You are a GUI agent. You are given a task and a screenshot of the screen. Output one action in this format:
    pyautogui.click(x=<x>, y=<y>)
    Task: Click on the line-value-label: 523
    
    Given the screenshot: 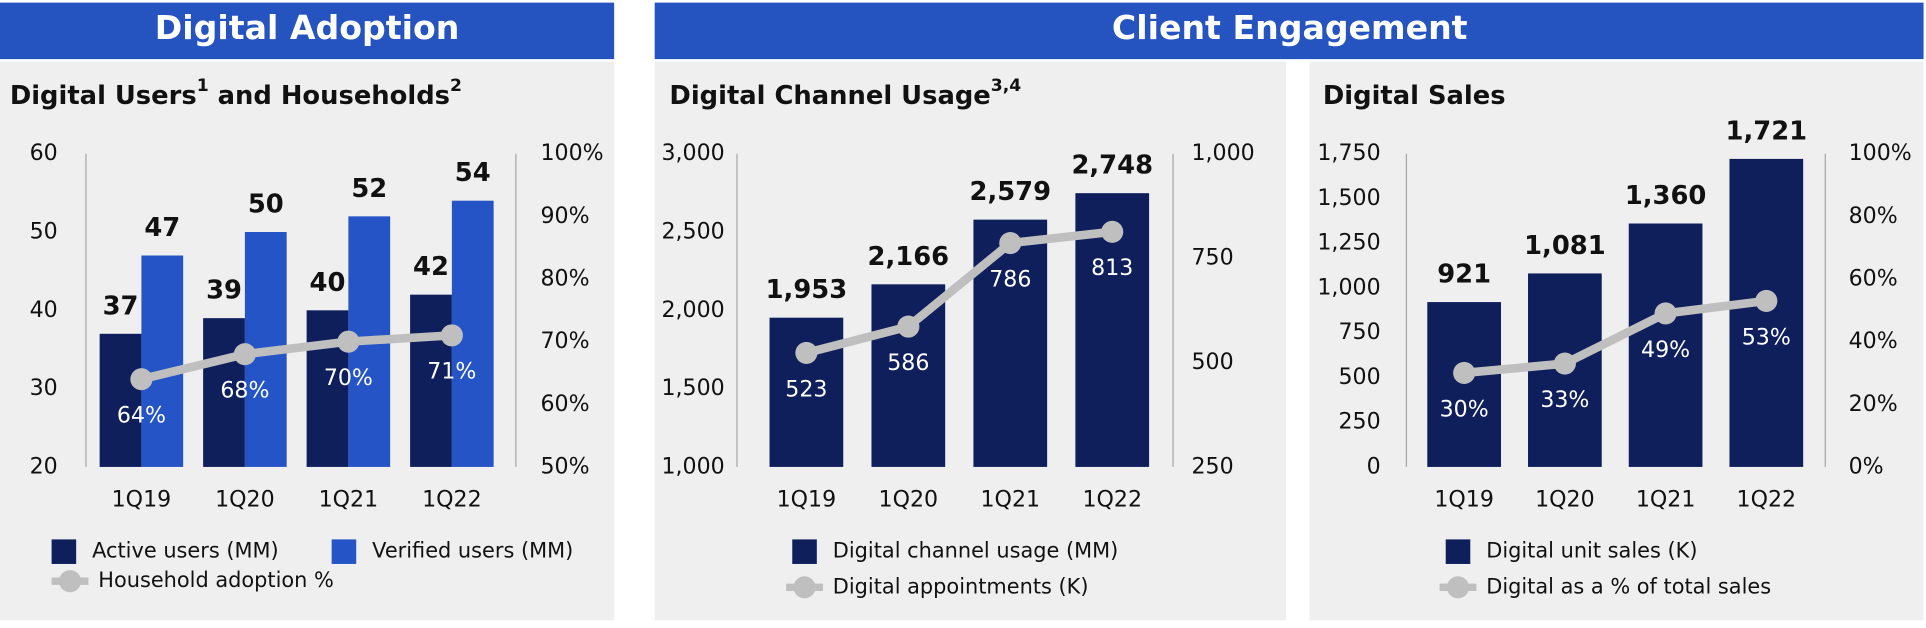 What is the action you would take?
    pyautogui.click(x=806, y=389)
    